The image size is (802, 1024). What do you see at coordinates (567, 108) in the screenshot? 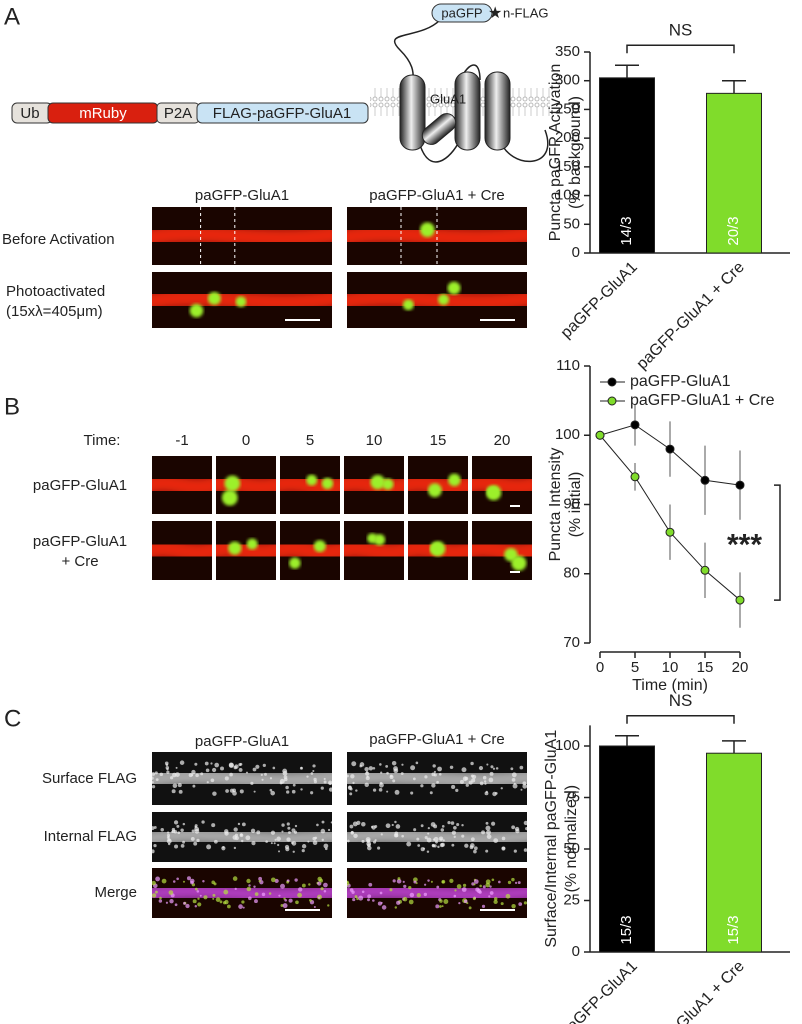
I see `y-tick-label: 250` at bounding box center [567, 108].